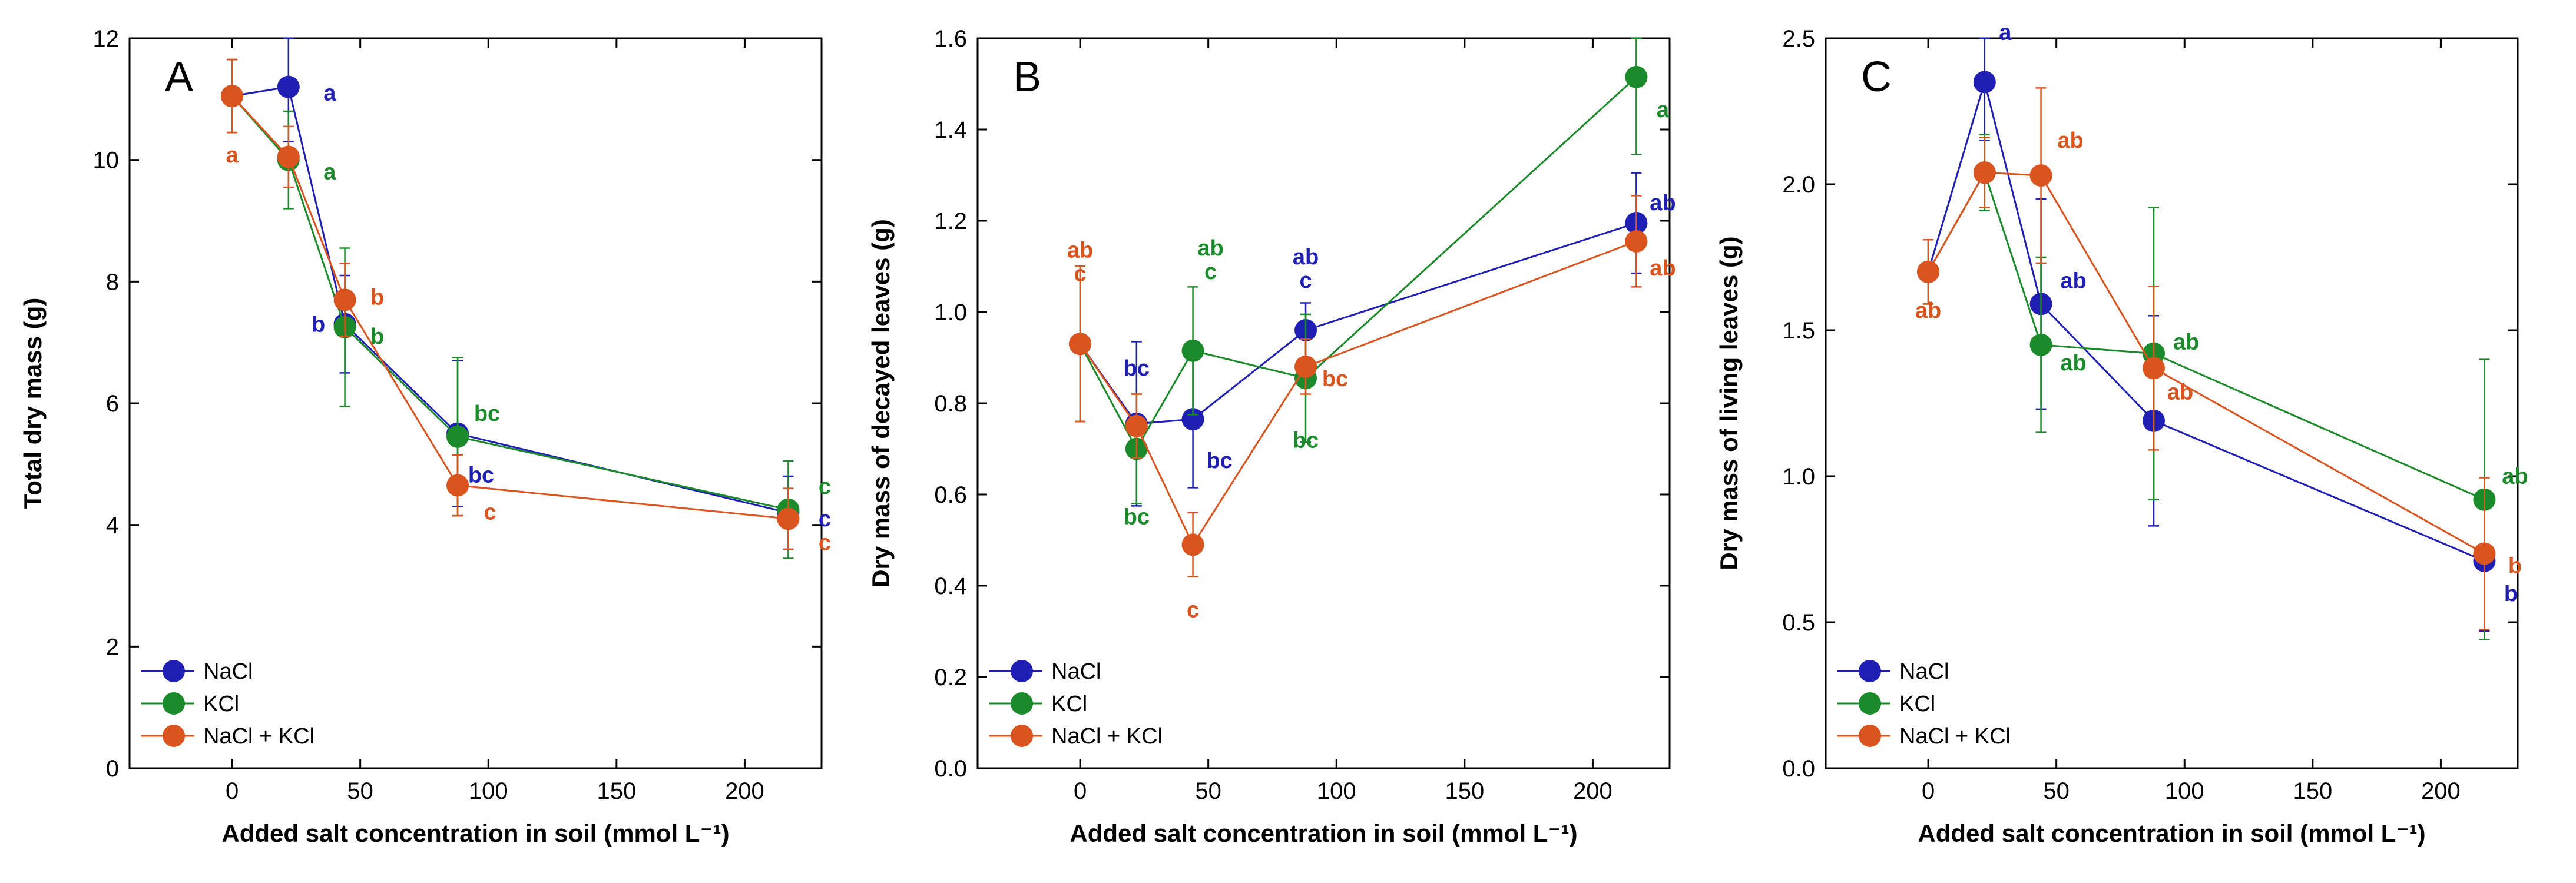 This screenshot has width=2576, height=883. Describe the element at coordinates (950, 130) in the screenshot. I see `y-tick-label: 1.4` at that location.